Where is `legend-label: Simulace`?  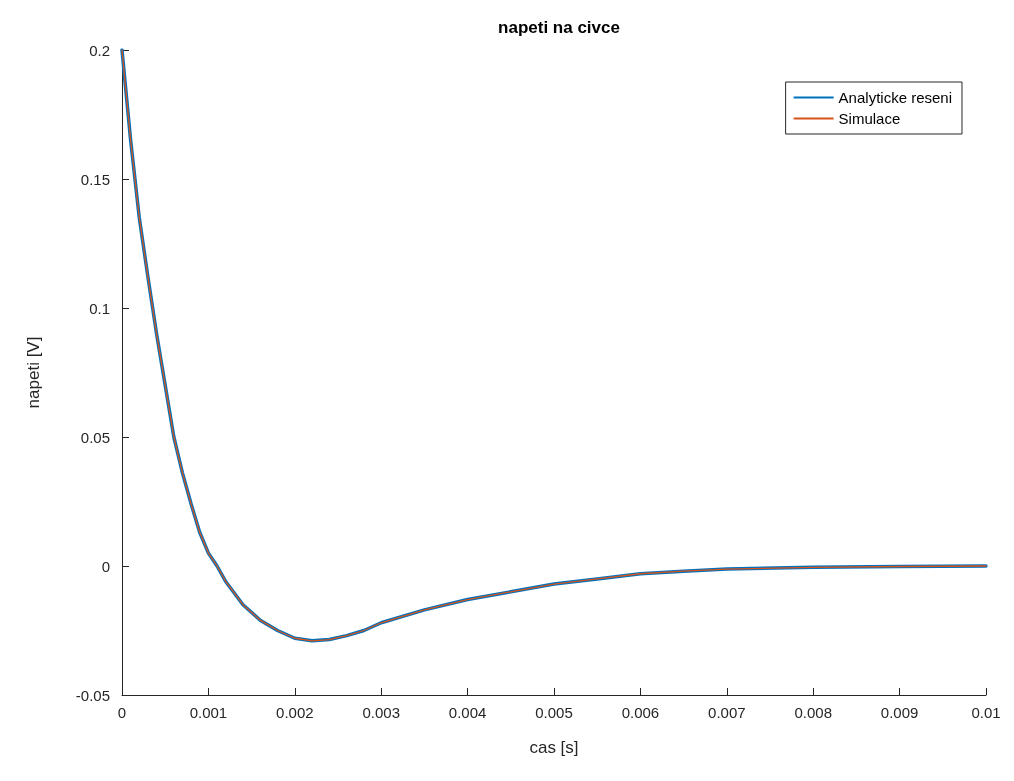
legend-label: Simulace is located at coordinates (869, 118).